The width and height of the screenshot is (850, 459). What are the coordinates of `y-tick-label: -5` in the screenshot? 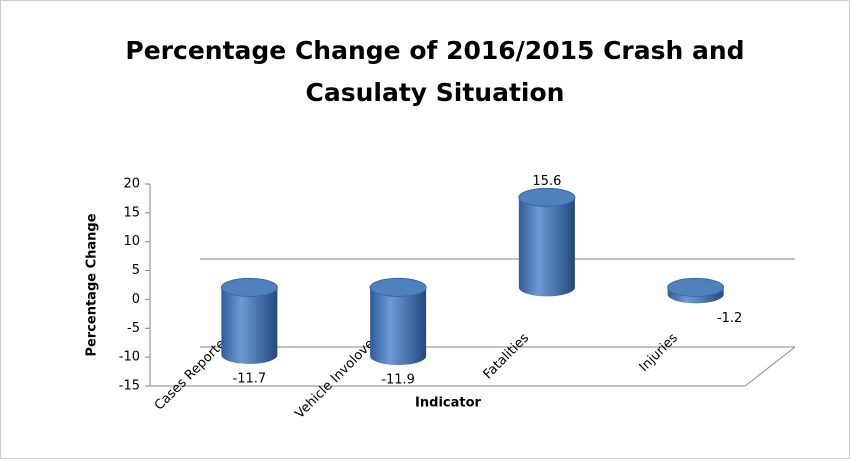 It's located at (133, 328).